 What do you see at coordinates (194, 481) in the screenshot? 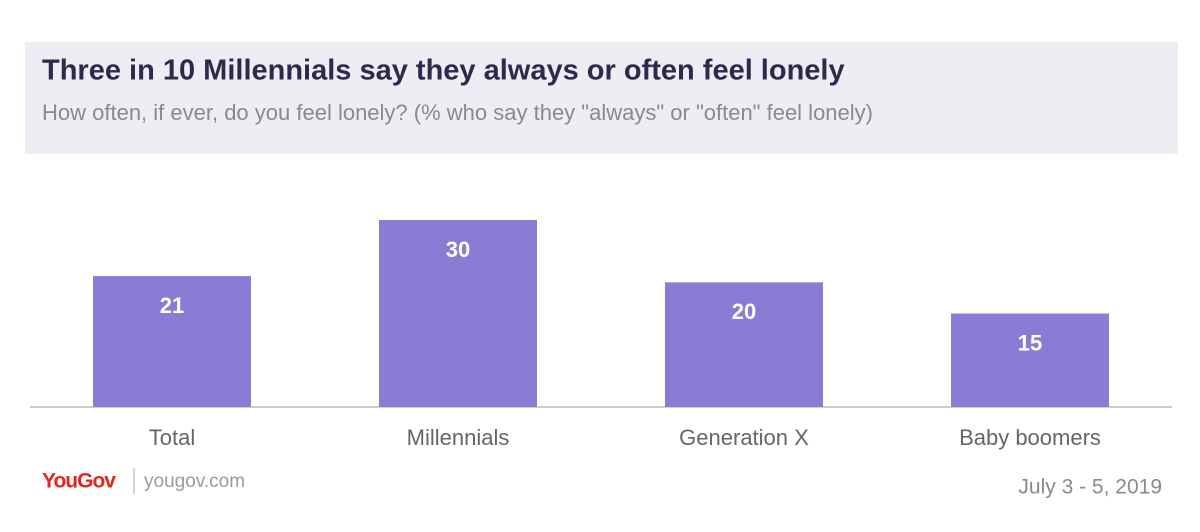
I see `source: yougov.com` at bounding box center [194, 481].